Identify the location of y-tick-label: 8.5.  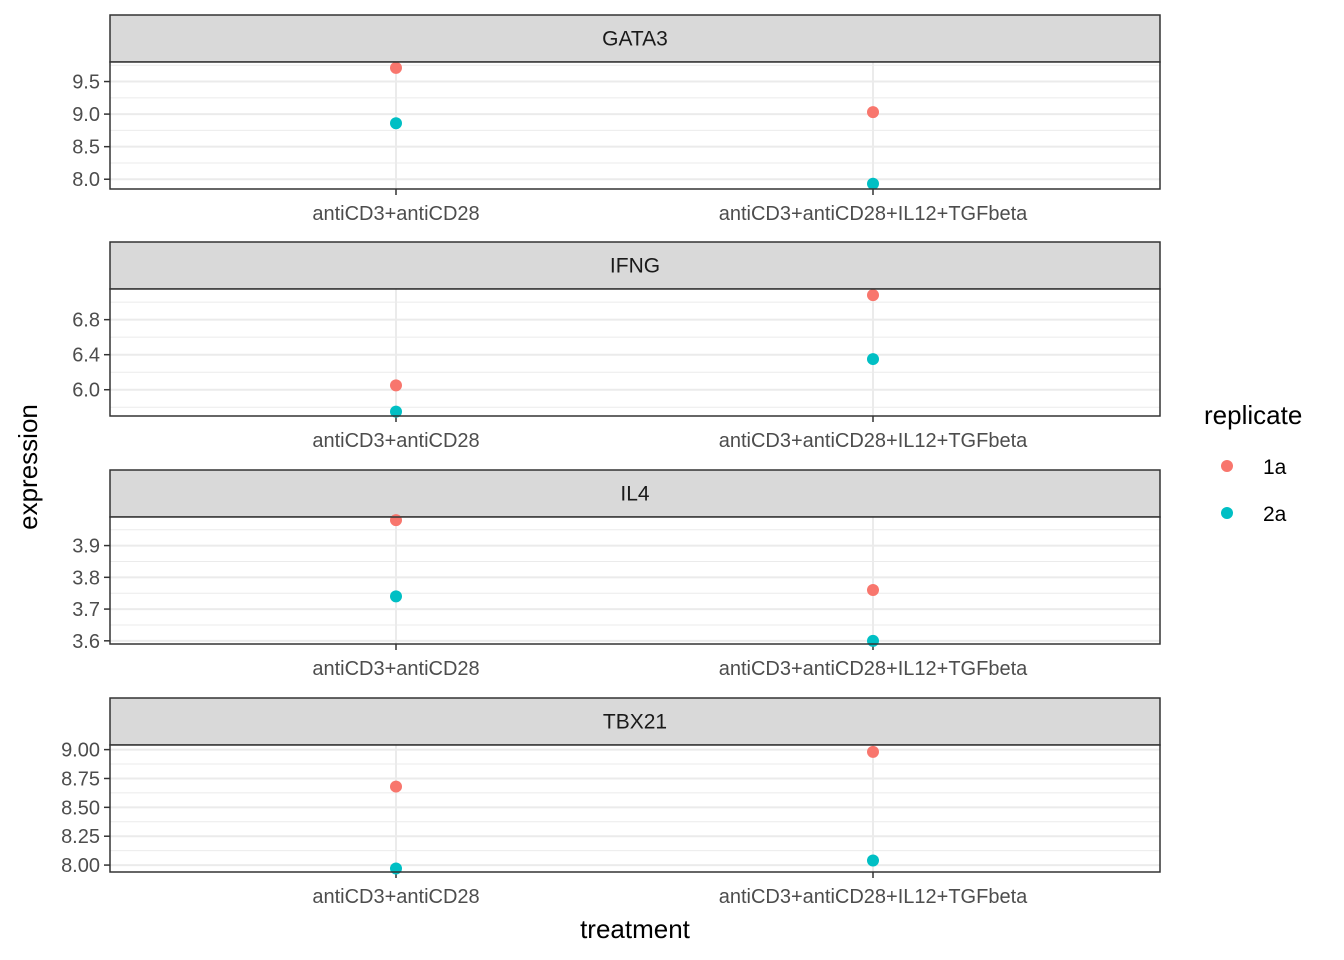
(86, 148).